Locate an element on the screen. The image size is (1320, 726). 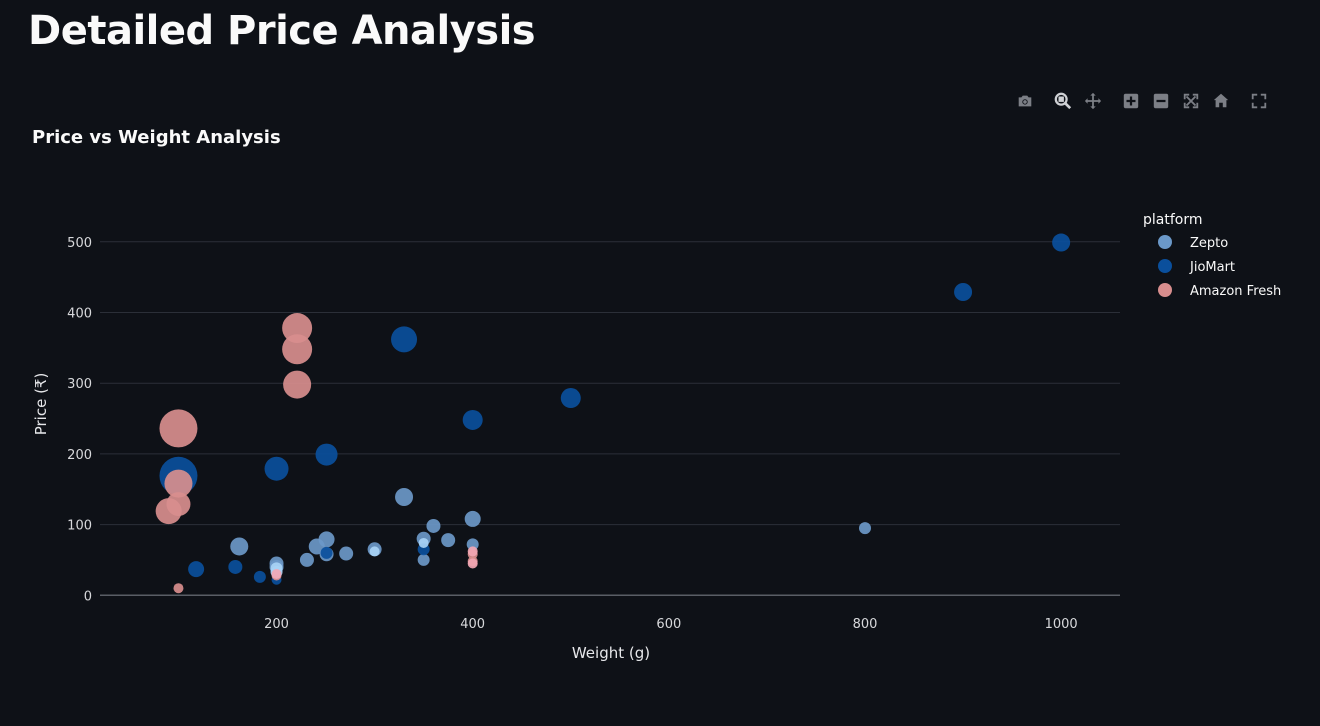
legend: platform Zepto JioMart Amazon Fresh is located at coordinates (1212, 255).